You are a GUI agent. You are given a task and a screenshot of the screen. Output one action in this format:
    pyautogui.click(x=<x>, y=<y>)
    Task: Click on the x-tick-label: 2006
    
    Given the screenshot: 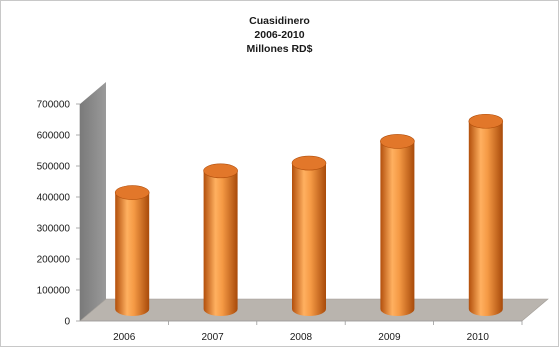 What is the action you would take?
    pyautogui.click(x=124, y=337)
    